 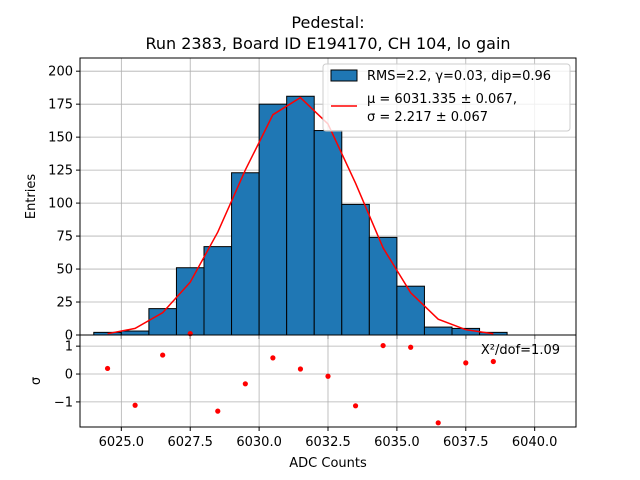 I want to click on x-tick-label: 6037.5, so click(x=466, y=442).